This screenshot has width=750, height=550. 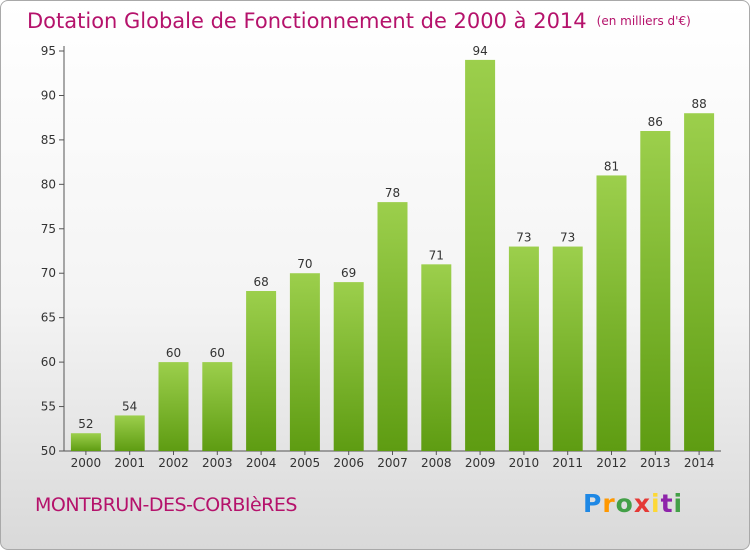 I want to click on logo-letter: P, so click(x=593, y=503).